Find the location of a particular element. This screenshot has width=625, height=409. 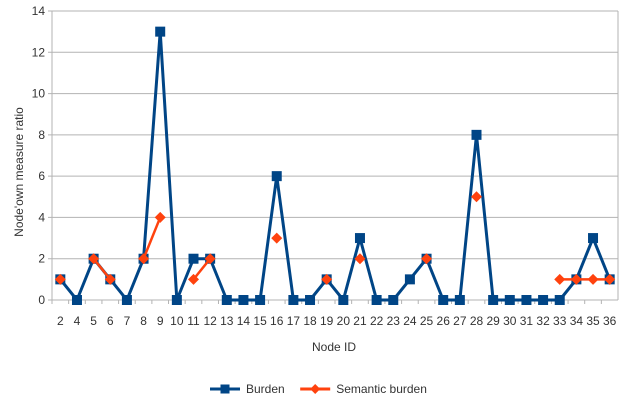

x-tick-label: 11 is located at coordinates (193, 321).